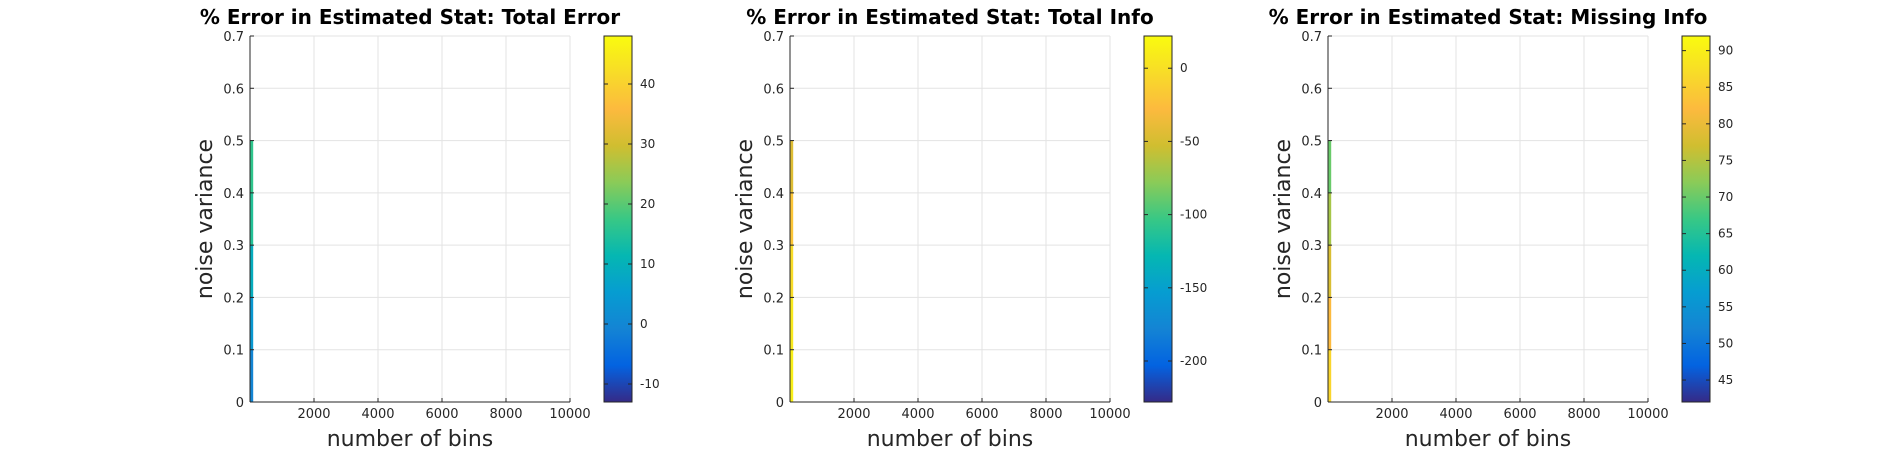 This screenshot has width=1900, height=450. Describe the element at coordinates (647, 84) in the screenshot. I see `colorbar-tick-label: 40` at that location.